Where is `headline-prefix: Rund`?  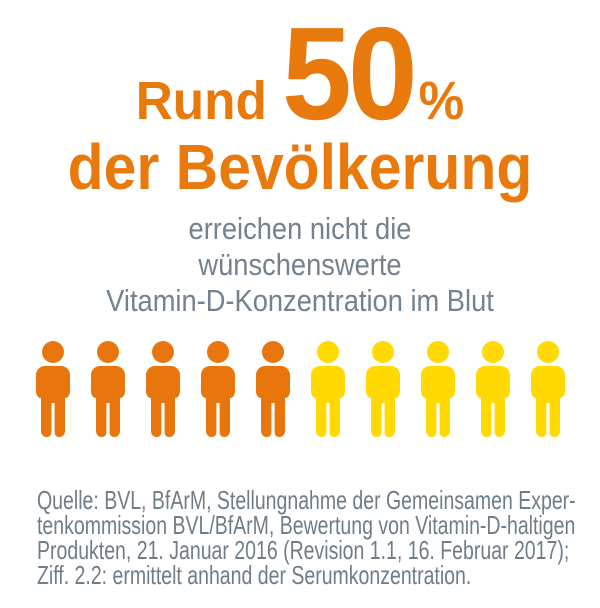 headline-prefix: Rund is located at coordinates (201, 101).